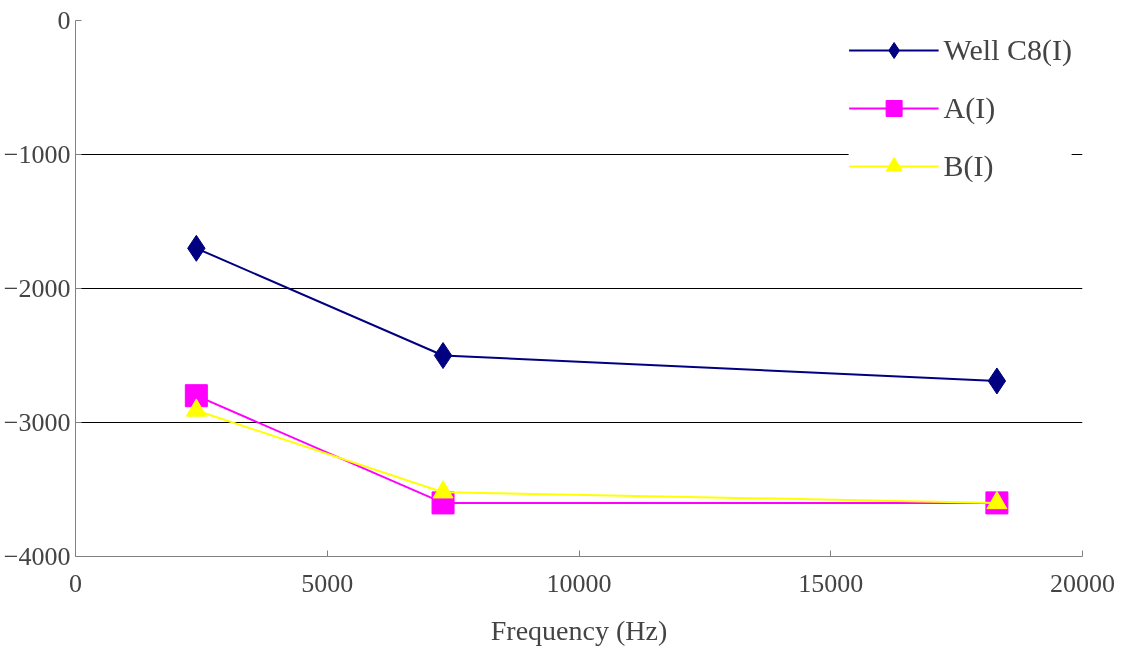 The height and width of the screenshot is (648, 1132). I want to click on y-tick-label: −1000, so click(37, 154).